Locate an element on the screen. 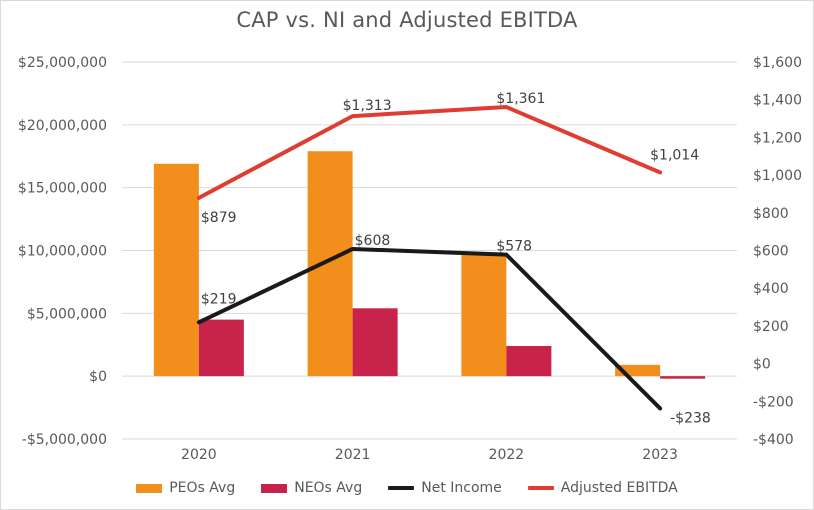  legend-item-adjusted-ebitda: Adjusted EBITDA is located at coordinates (602, 488).